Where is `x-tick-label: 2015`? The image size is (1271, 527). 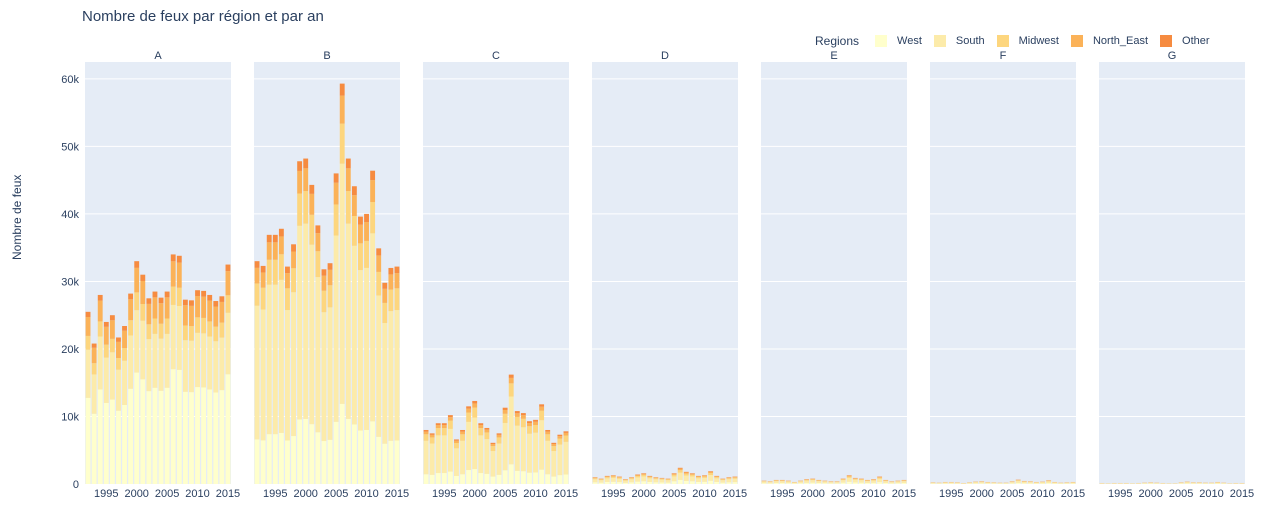
x-tick-label: 2015 is located at coordinates (397, 494).